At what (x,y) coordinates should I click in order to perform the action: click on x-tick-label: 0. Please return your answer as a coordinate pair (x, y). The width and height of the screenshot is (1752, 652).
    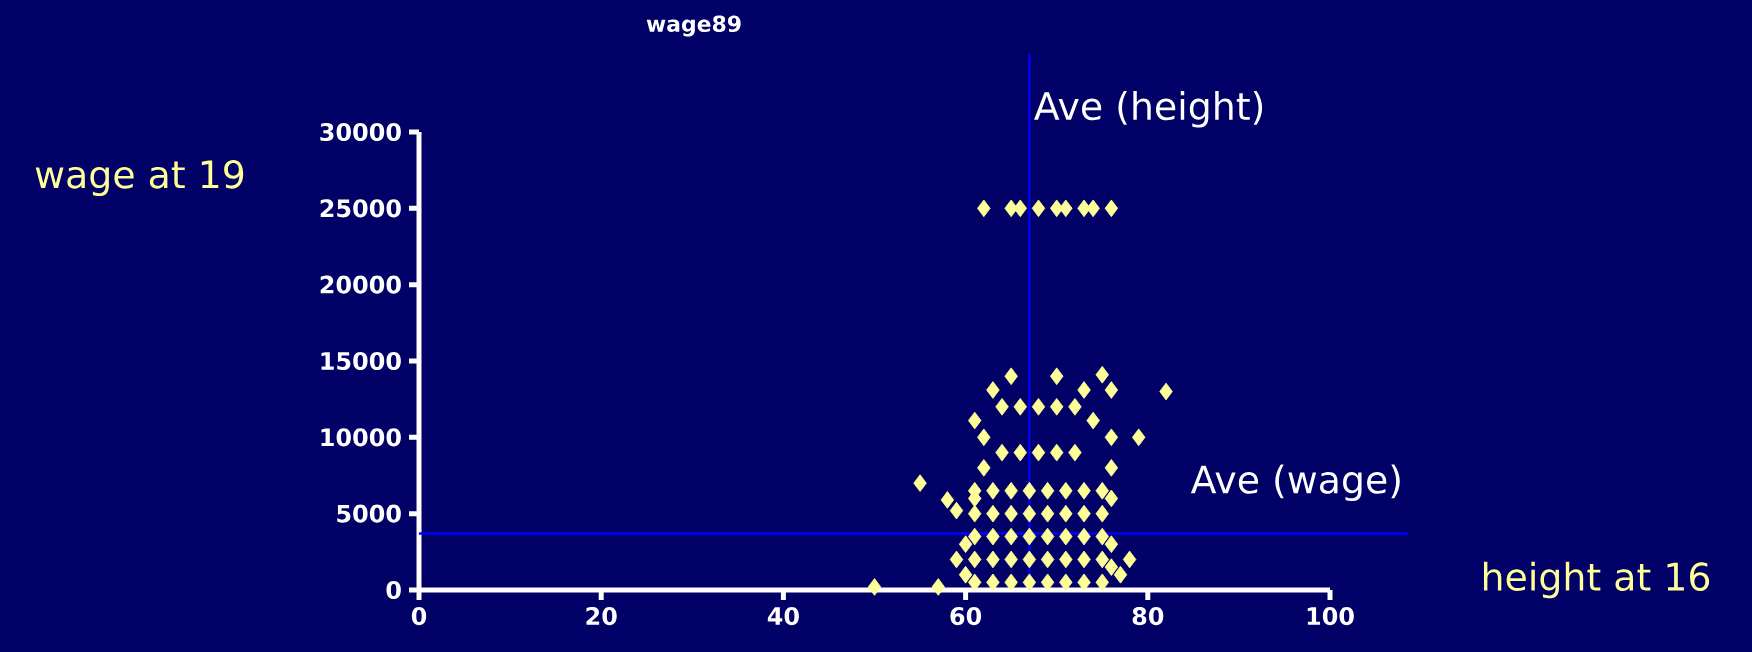
    Looking at the image, I should click on (419, 616).